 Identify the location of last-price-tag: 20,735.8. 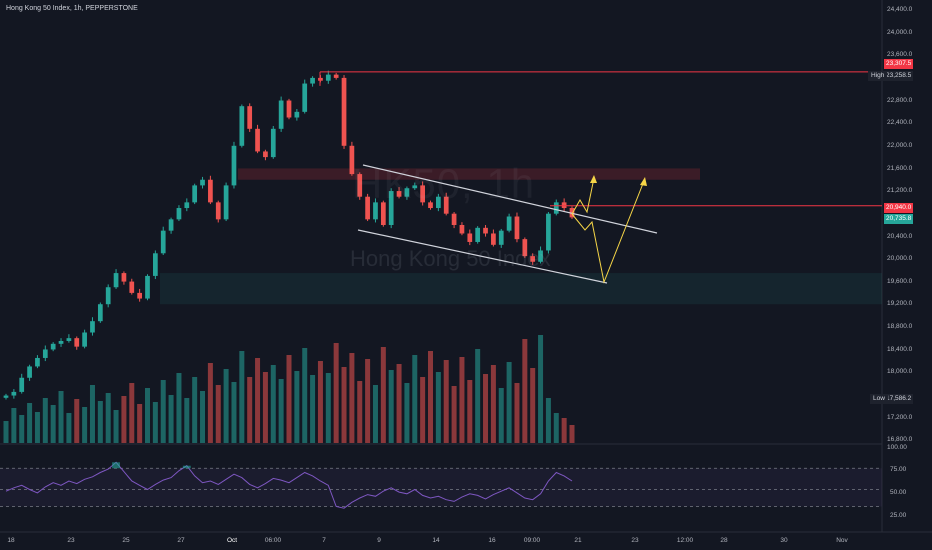
(899, 219).